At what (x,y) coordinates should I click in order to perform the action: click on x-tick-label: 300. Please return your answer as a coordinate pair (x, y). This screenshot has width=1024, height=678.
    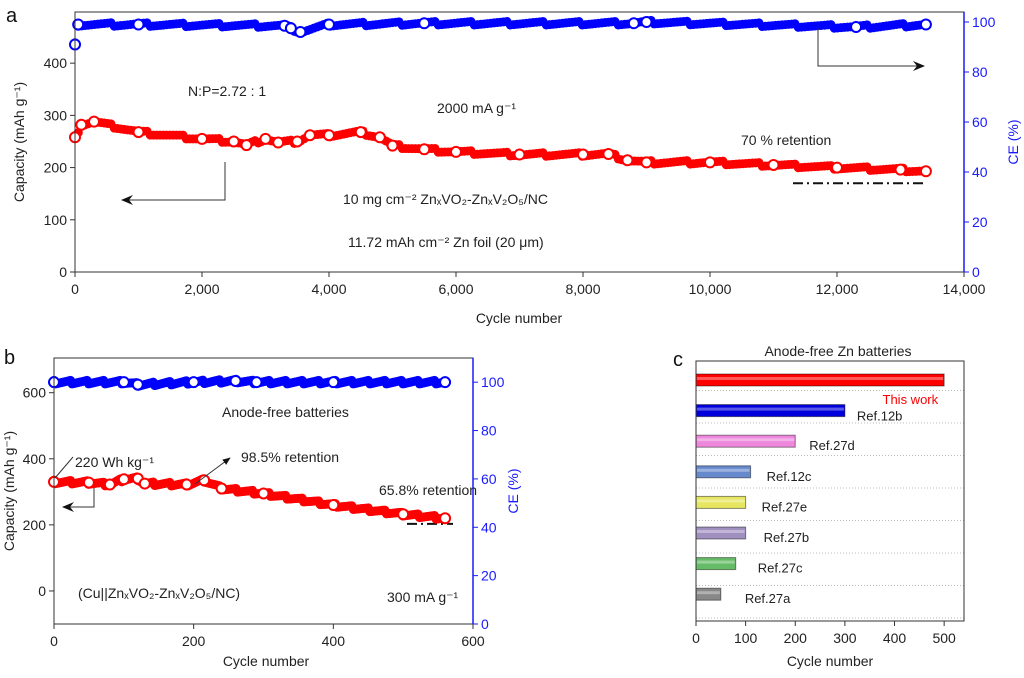
    Looking at the image, I should click on (845, 638).